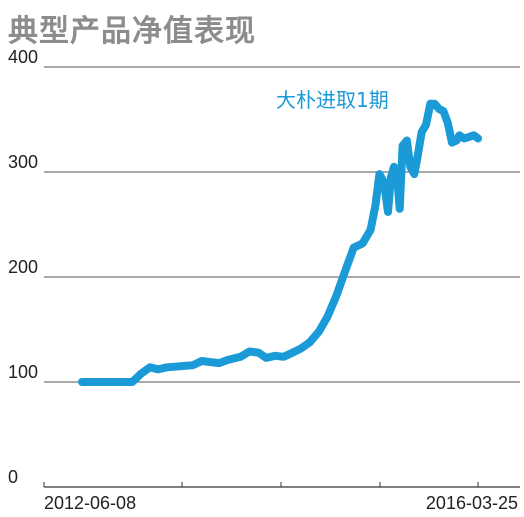  Describe the element at coordinates (23, 372) in the screenshot. I see `y-tick-label: 100` at that location.